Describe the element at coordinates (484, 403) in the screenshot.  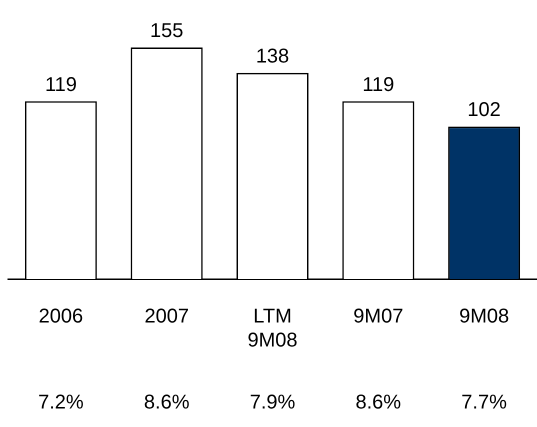
I see `text: 7.7%` at that location.